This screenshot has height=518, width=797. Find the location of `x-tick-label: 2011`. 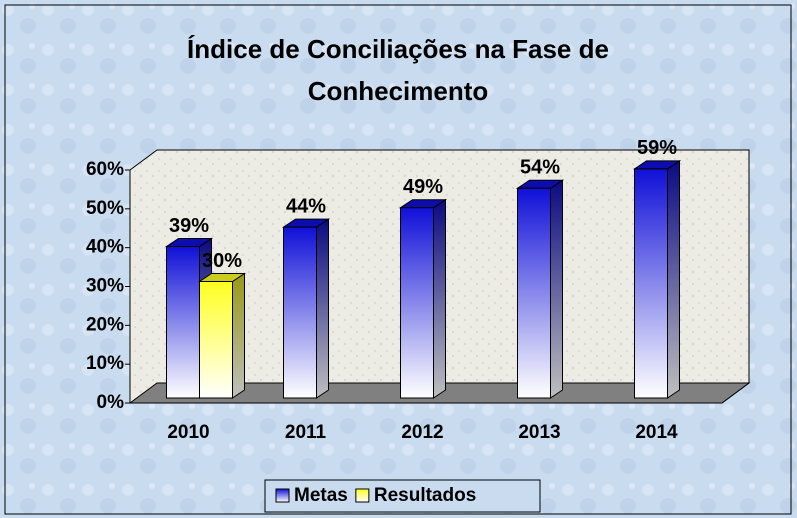

x-tick-label: 2011 is located at coordinates (306, 432).